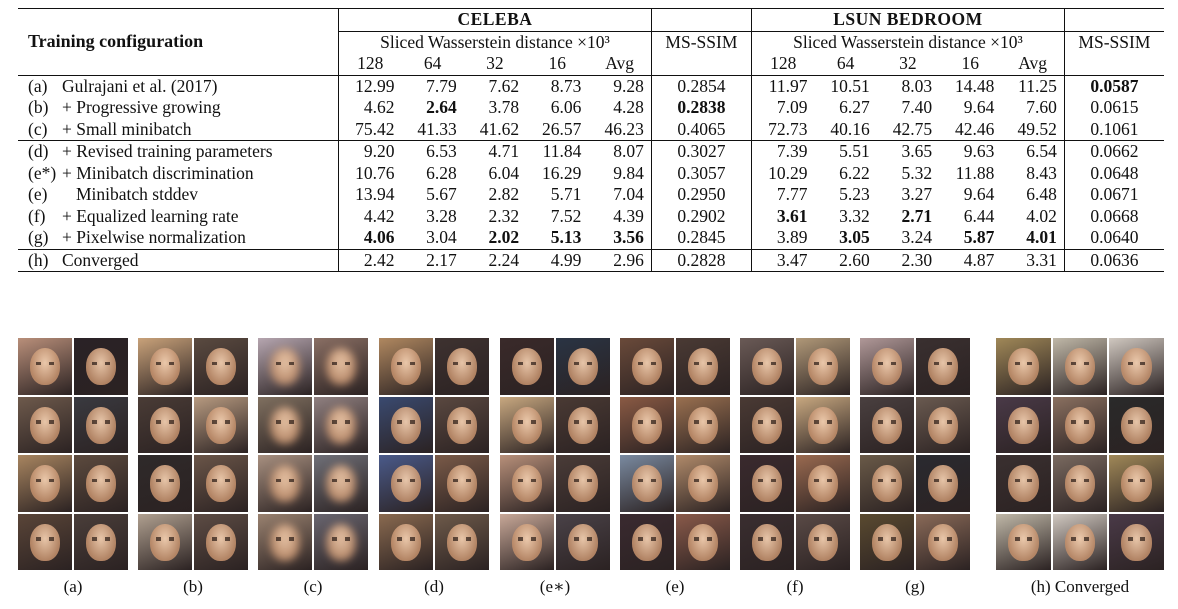  I want to click on row-label: (e) Minibatch stddev, so click(178, 195).